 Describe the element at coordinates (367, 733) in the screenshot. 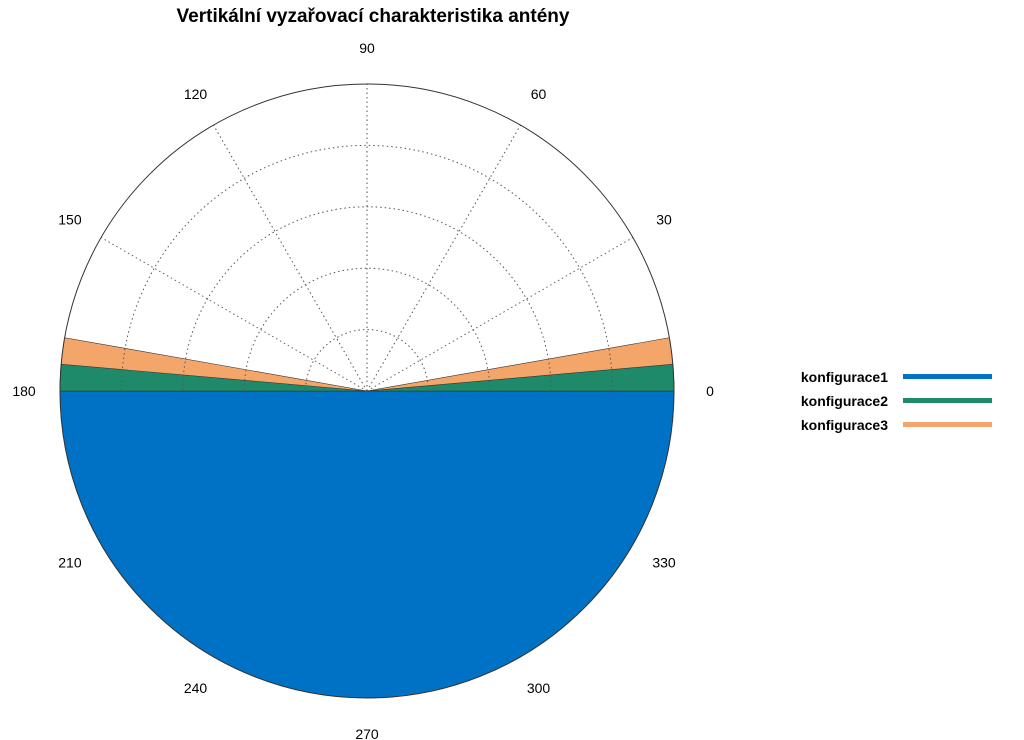

I see `theta-tick-270: 270` at that location.